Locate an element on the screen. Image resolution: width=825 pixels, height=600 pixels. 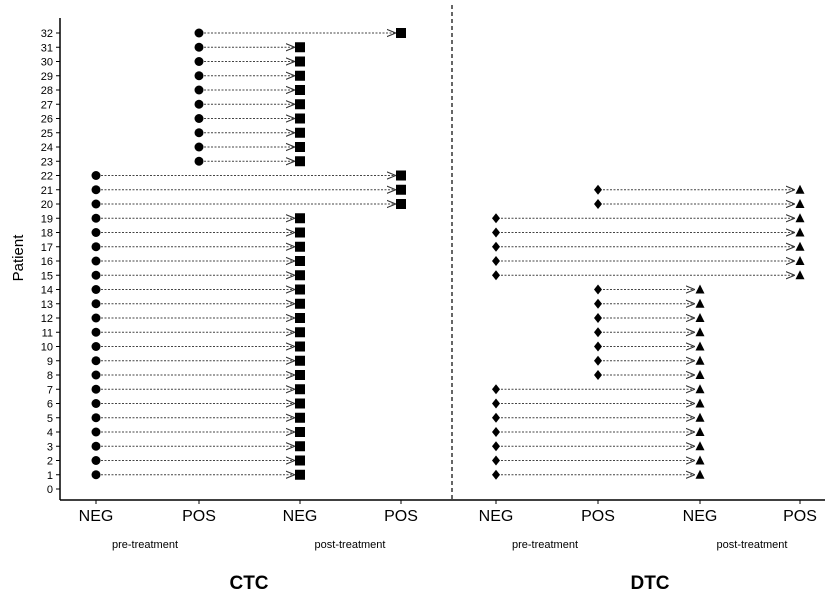
patient-23-ctc-transition is located at coordinates (249, 161).